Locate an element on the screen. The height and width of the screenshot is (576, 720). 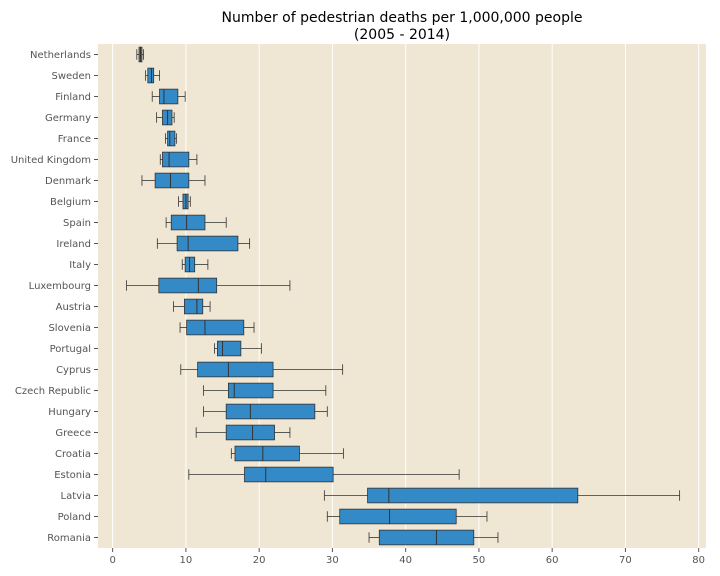
y-tick-label-croatia: Croatia is located at coordinates (73, 454).